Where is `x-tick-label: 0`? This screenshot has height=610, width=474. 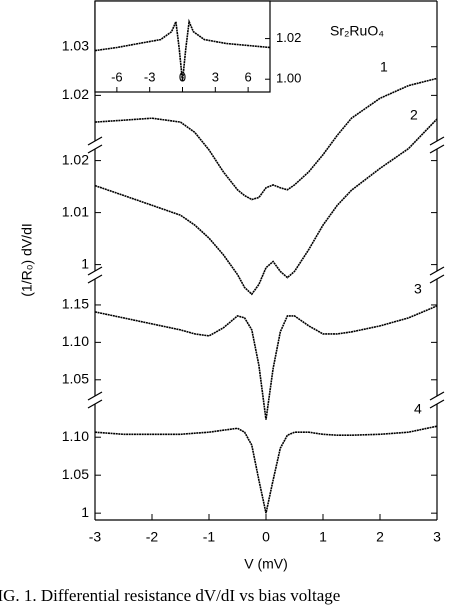 x-tick-label: 0 is located at coordinates (266, 537).